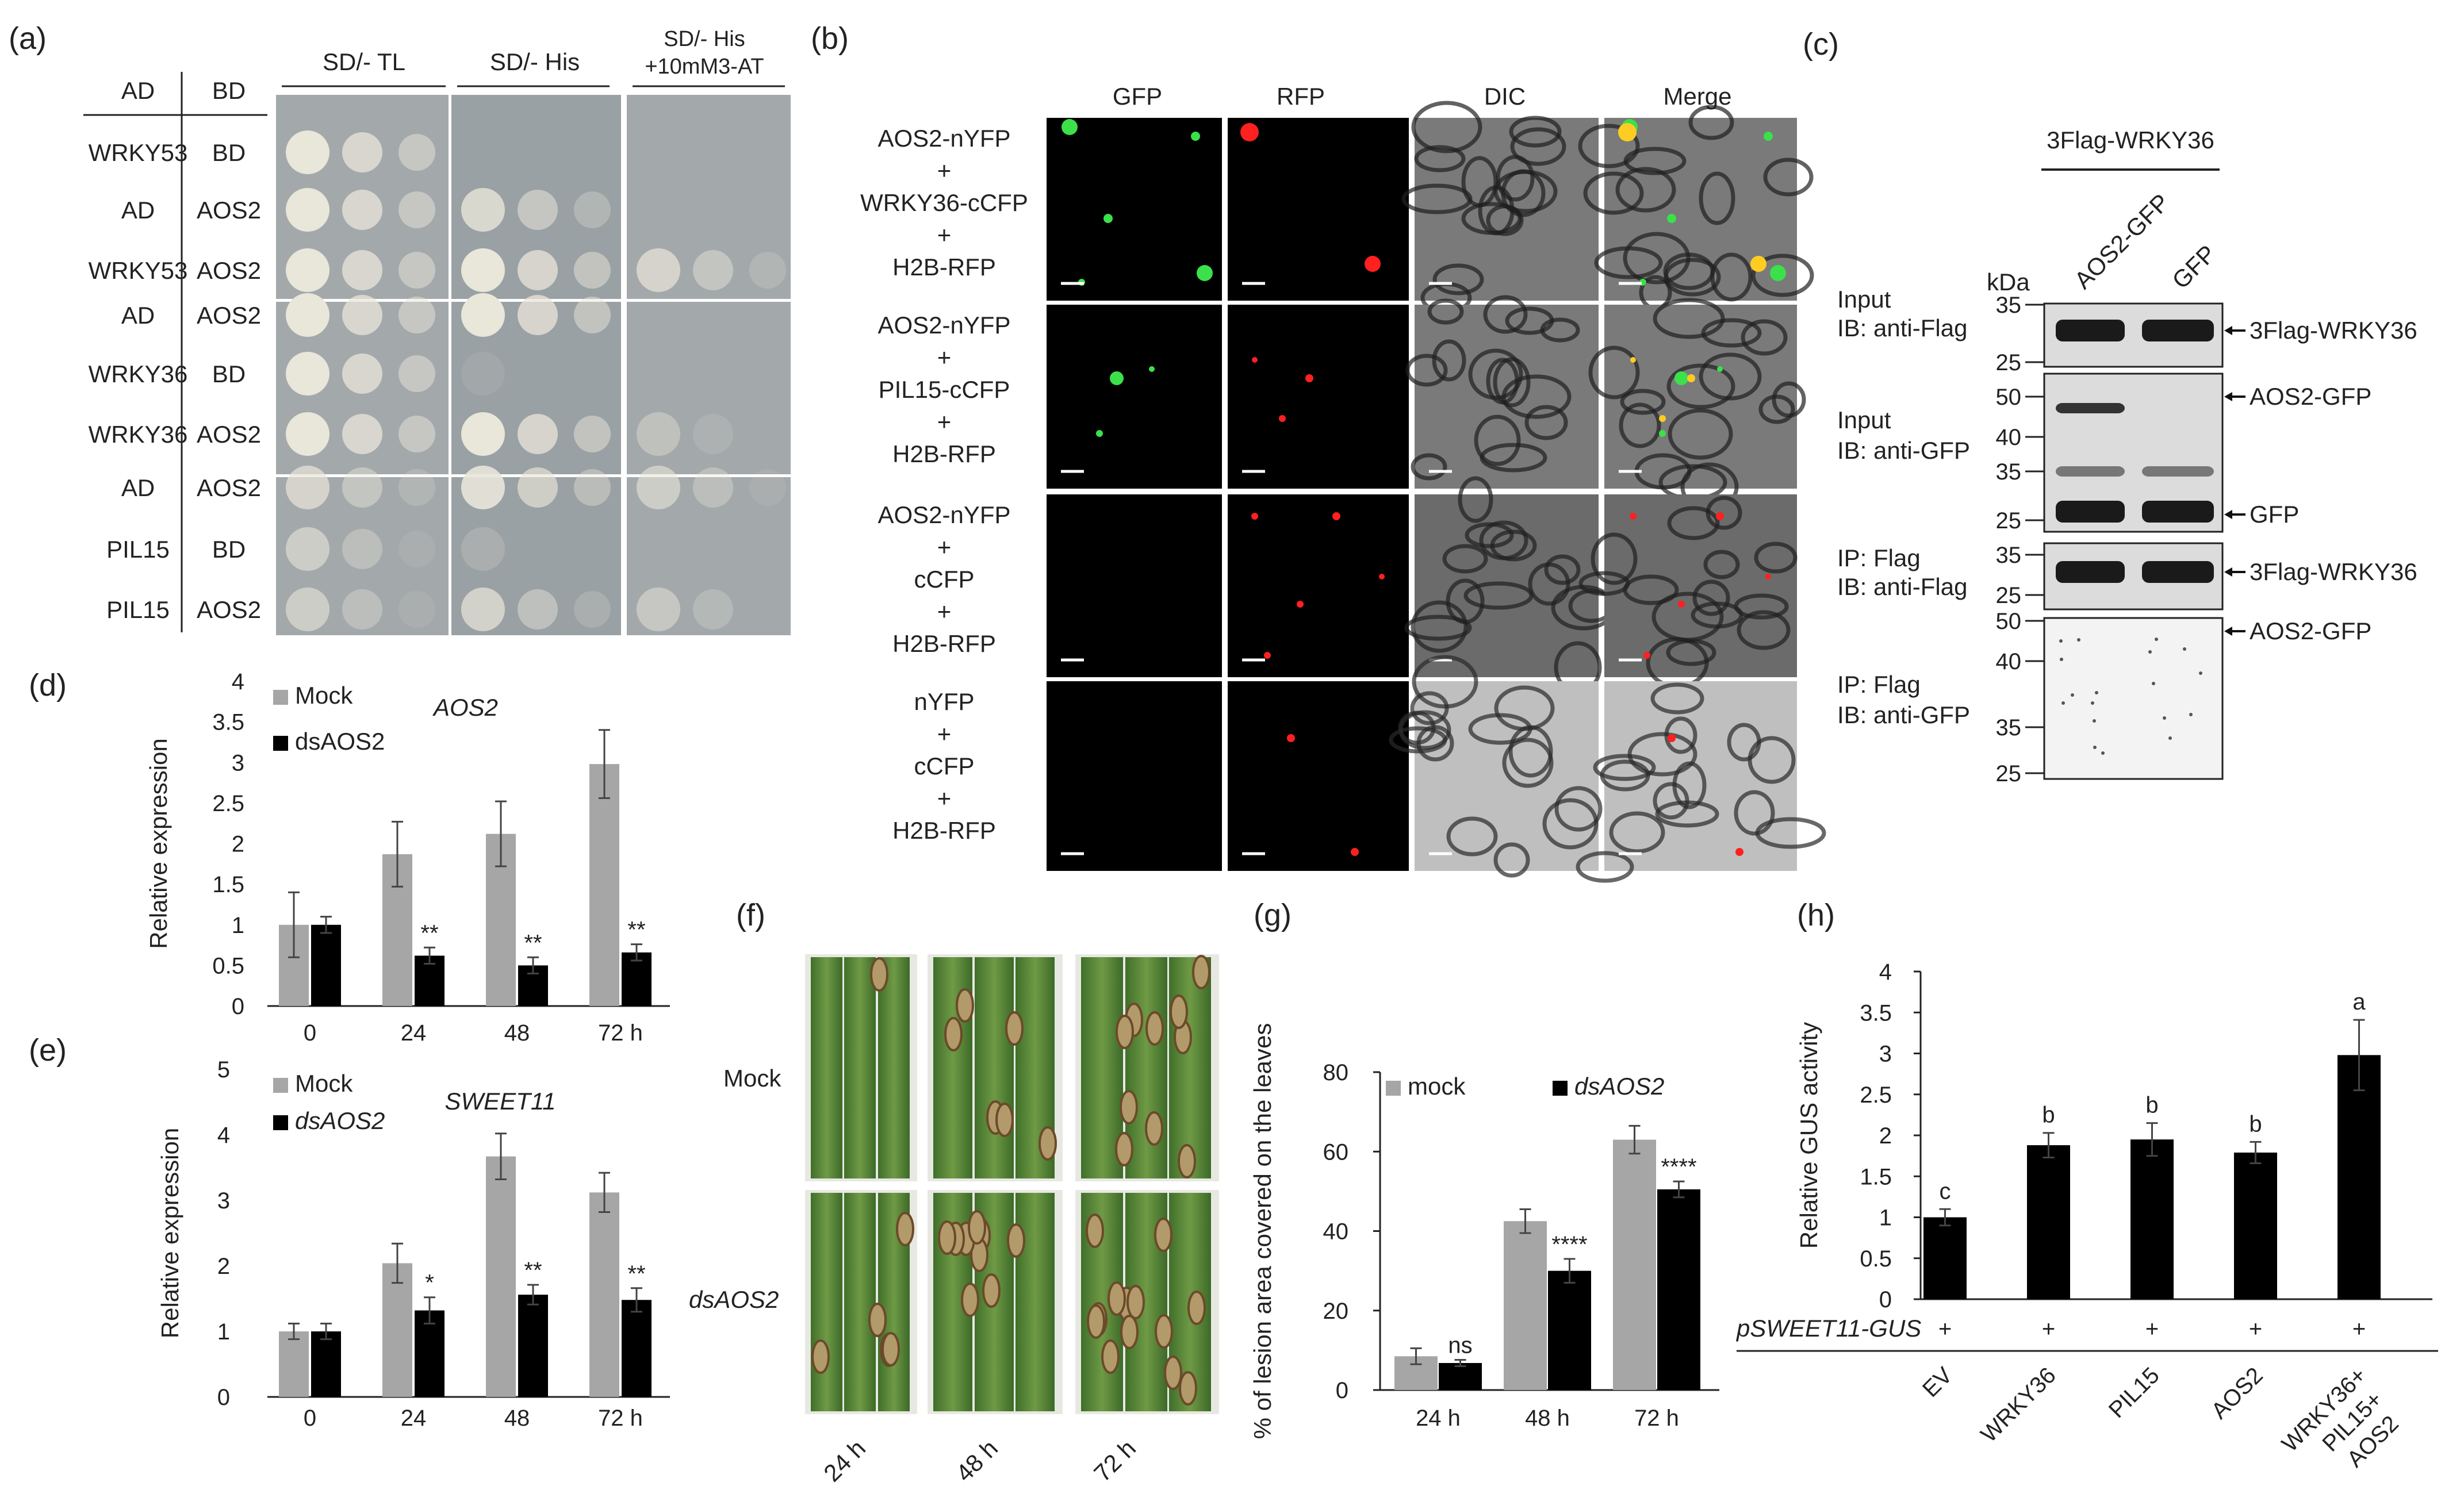  What do you see at coordinates (224, 1397) in the screenshot?
I see `y-tick-label: 0` at bounding box center [224, 1397].